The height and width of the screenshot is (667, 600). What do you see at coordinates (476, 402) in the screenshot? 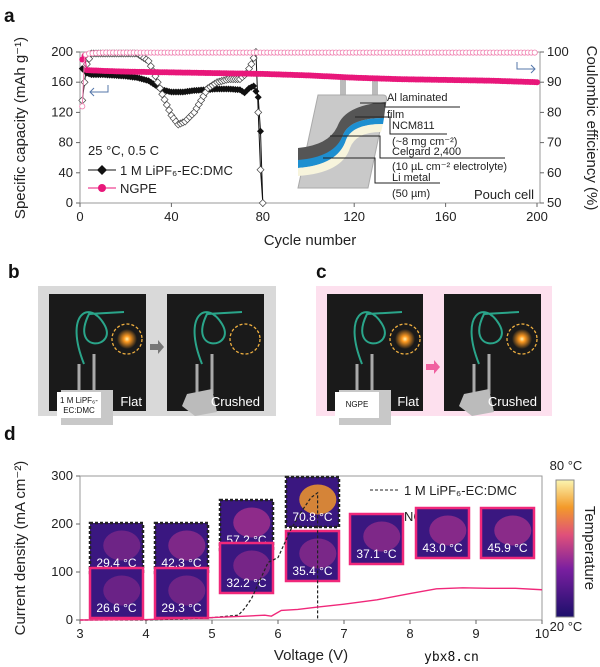
I see `crushed-cell` at bounding box center [476, 402].